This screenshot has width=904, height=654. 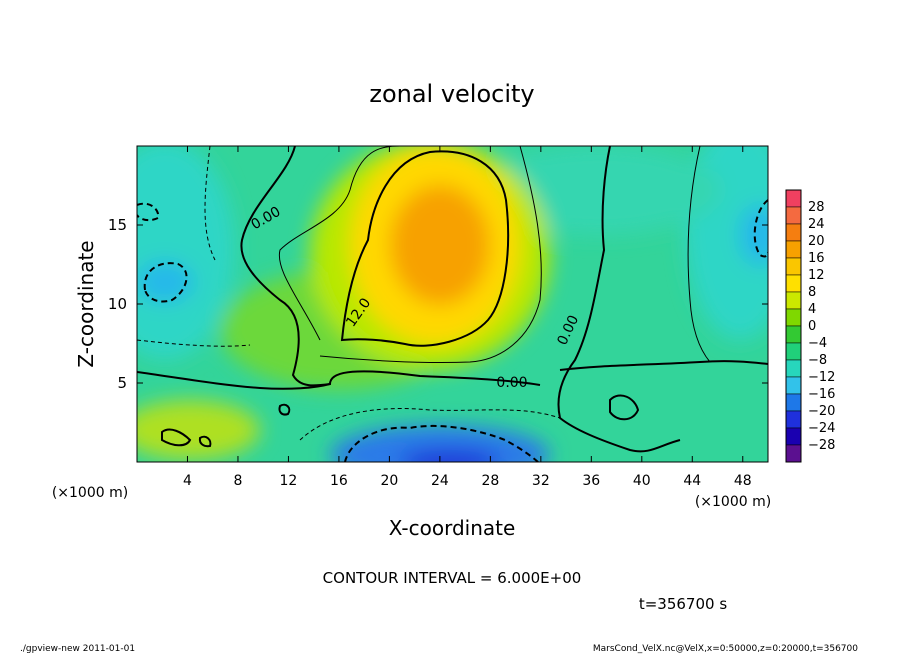 What do you see at coordinates (186, 253) in the screenshot?
I see `field-left-cyan` at bounding box center [186, 253].